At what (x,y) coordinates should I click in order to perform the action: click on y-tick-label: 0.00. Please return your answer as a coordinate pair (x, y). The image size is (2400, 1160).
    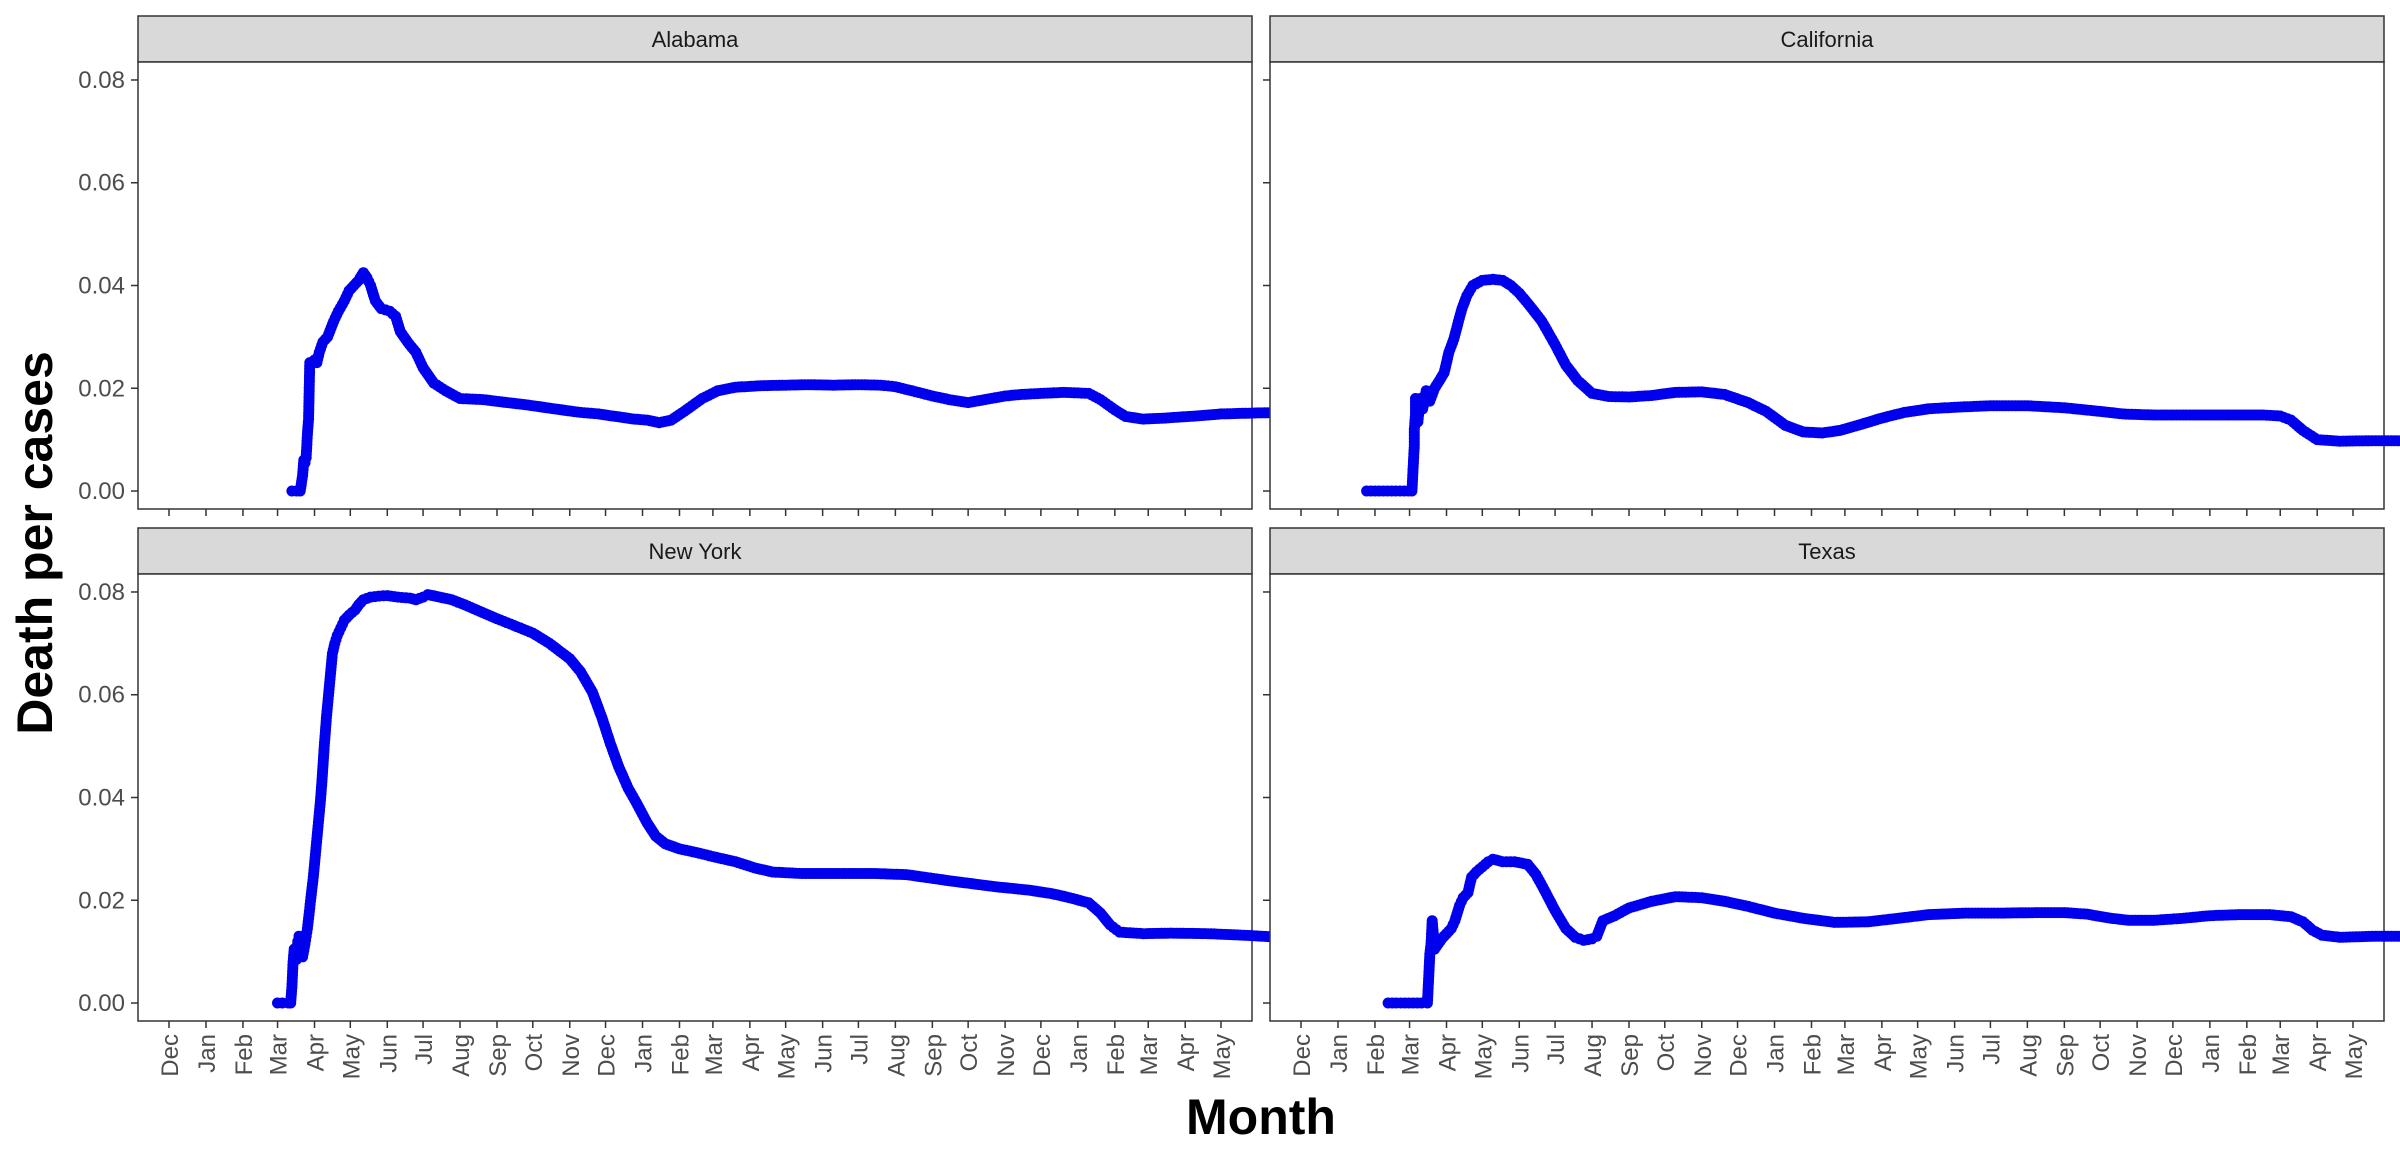
    Looking at the image, I should click on (101, 491).